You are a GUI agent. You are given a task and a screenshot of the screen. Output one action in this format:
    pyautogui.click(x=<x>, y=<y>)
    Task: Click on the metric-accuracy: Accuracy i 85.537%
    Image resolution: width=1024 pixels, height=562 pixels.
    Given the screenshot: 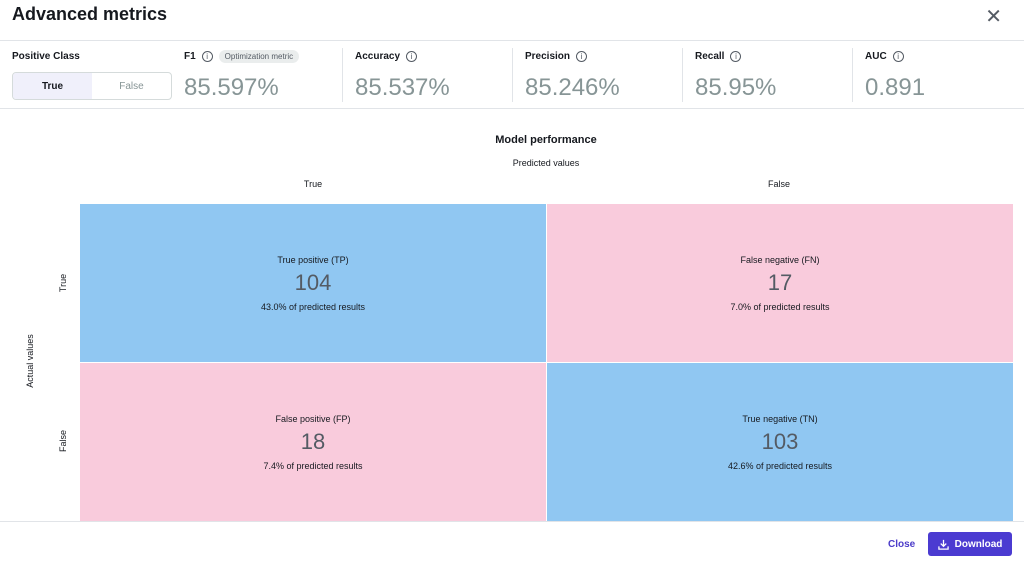 What is the action you would take?
    pyautogui.click(x=396, y=75)
    